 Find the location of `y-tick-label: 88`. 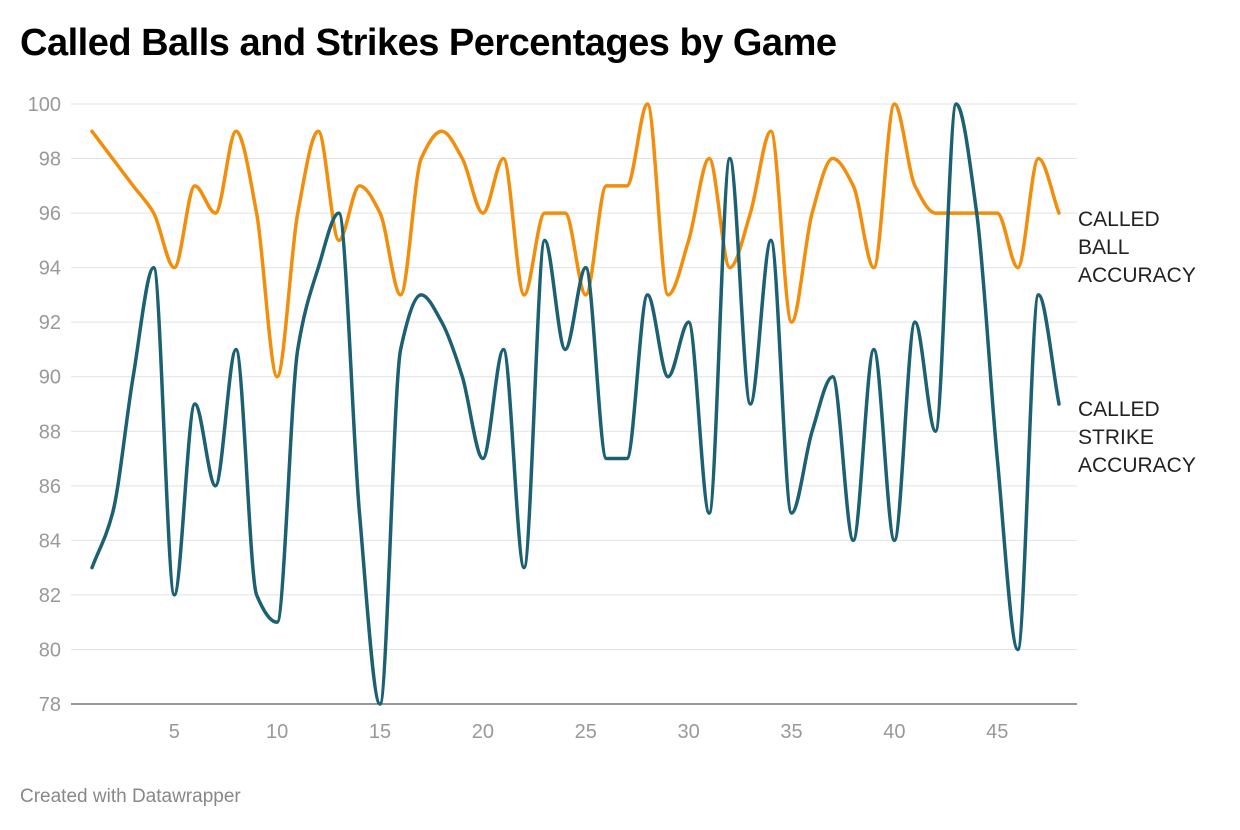

y-tick-label: 88 is located at coordinates (50, 432).